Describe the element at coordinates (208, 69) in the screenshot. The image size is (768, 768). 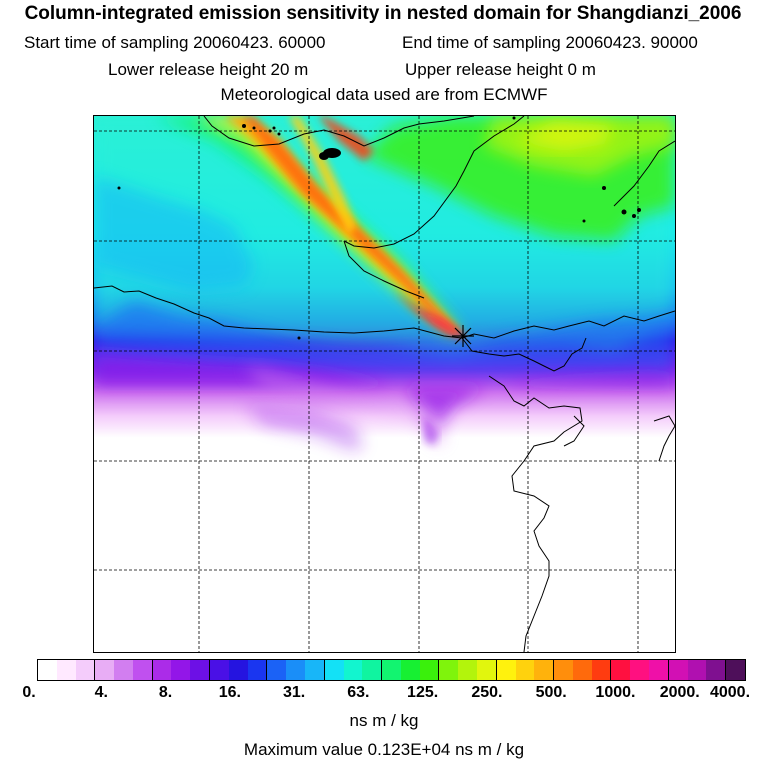
I see `lower-release-label: Lower release height 20 m` at that location.